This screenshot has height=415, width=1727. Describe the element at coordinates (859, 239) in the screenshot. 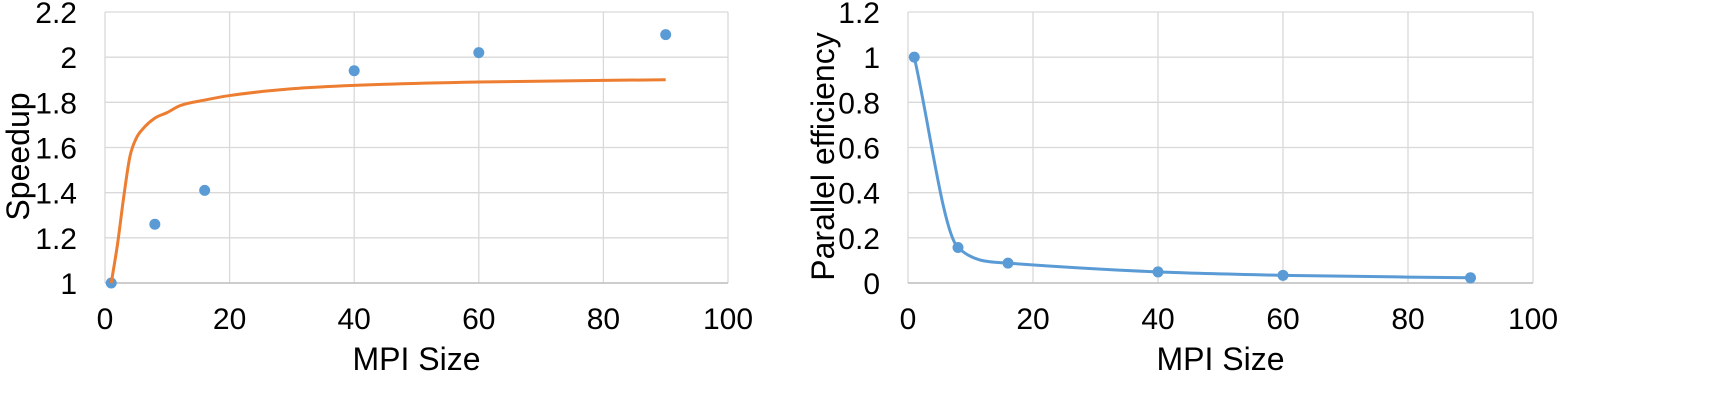

I see `y-tick-label: 0.2` at that location.